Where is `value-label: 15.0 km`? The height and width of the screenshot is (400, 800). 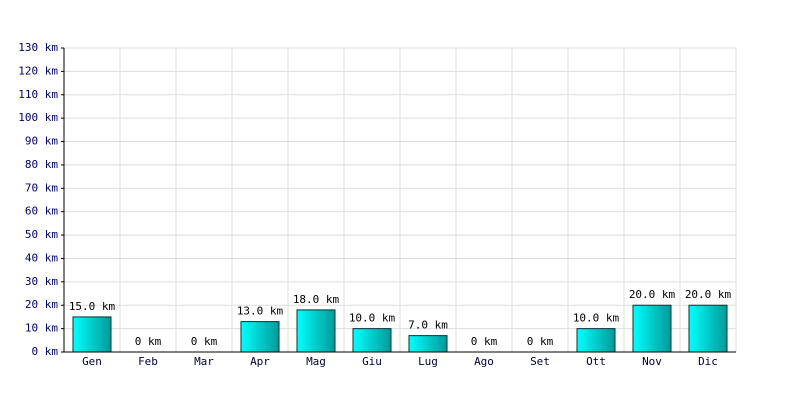
value-label: 15.0 km is located at coordinates (92, 306).